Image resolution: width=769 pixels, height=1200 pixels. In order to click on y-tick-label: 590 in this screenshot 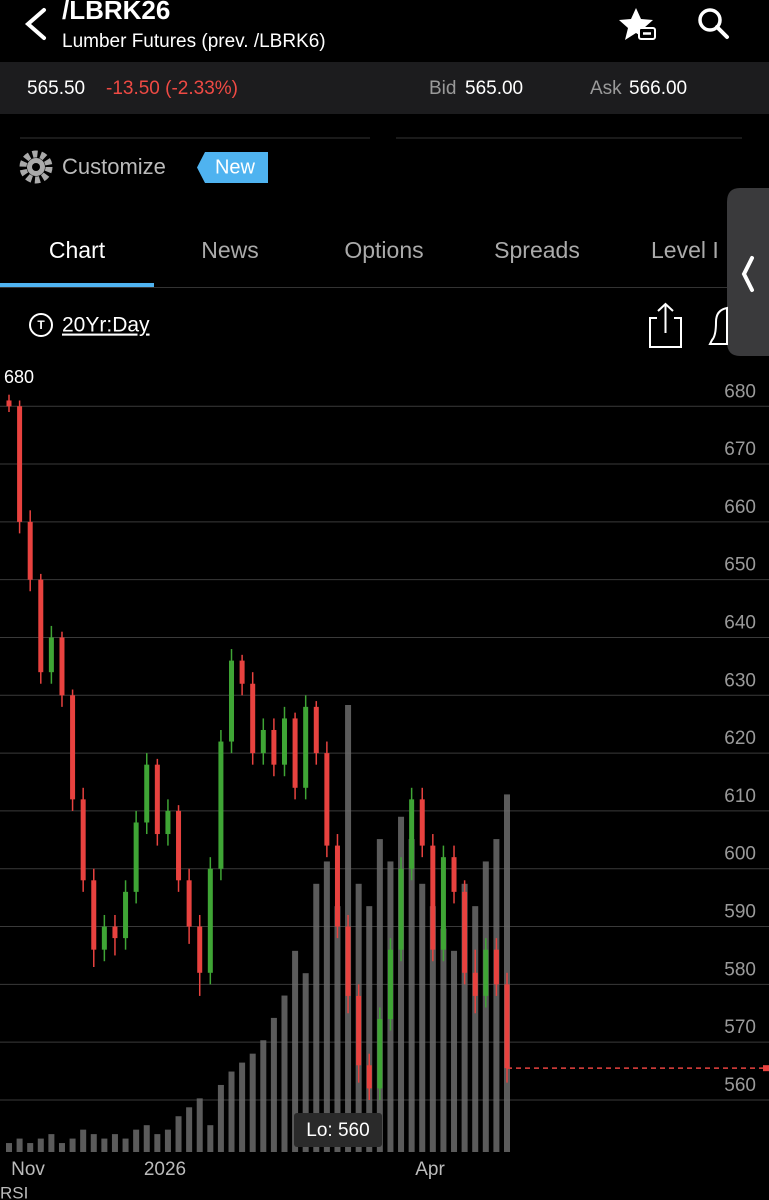, I will do `click(740, 912)`.